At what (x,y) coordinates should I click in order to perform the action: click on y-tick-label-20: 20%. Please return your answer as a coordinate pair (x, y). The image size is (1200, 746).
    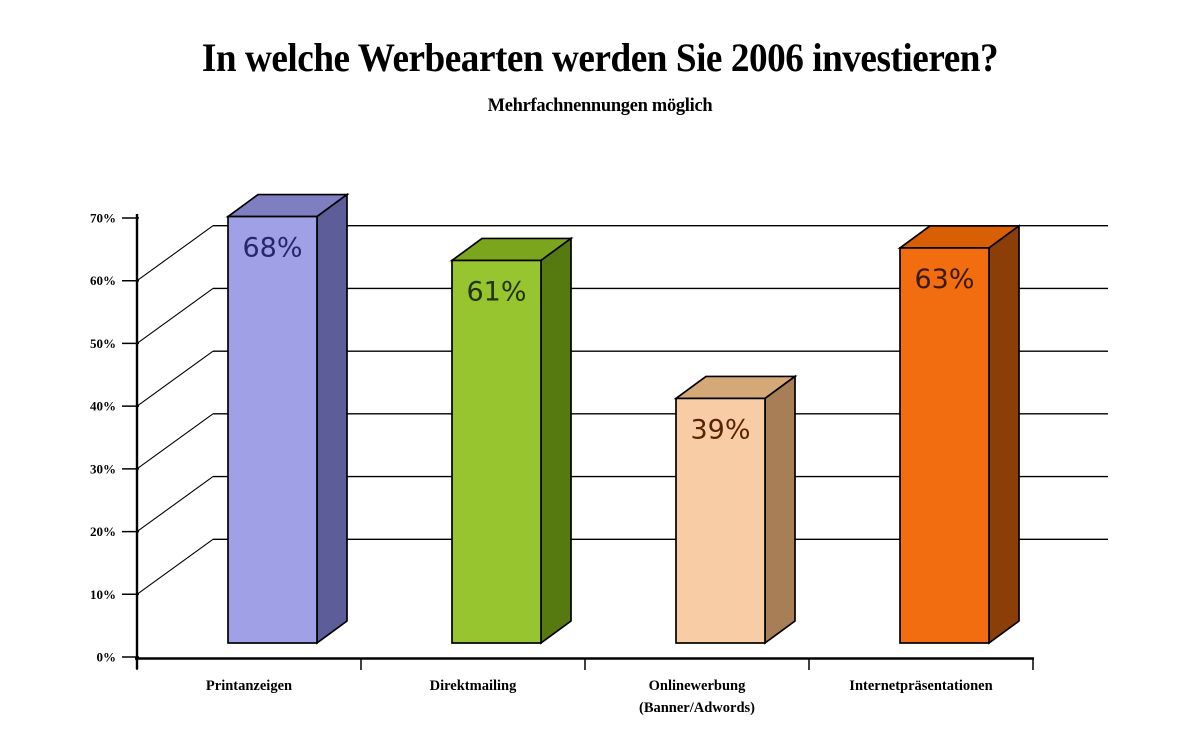
    Looking at the image, I should click on (103, 531).